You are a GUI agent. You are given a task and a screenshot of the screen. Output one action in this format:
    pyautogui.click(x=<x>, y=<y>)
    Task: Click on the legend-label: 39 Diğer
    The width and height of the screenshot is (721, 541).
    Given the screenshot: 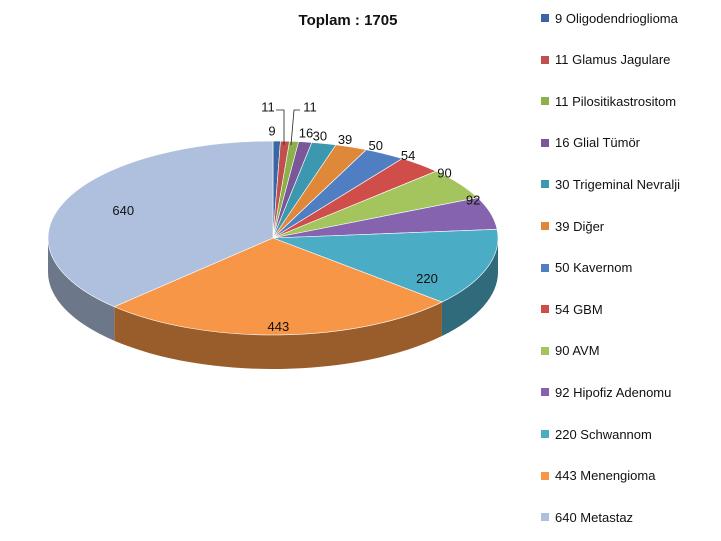 What is the action you would take?
    pyautogui.click(x=580, y=226)
    